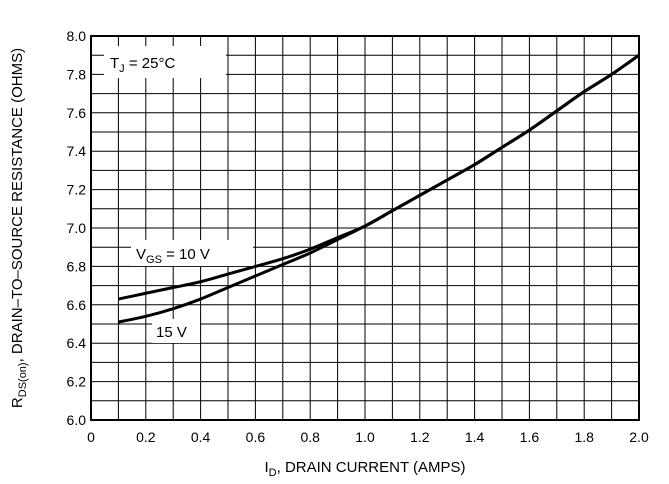 The width and height of the screenshot is (669, 484). Describe the element at coordinates (77, 420) in the screenshot. I see `y-tick-label: 6.0` at that location.